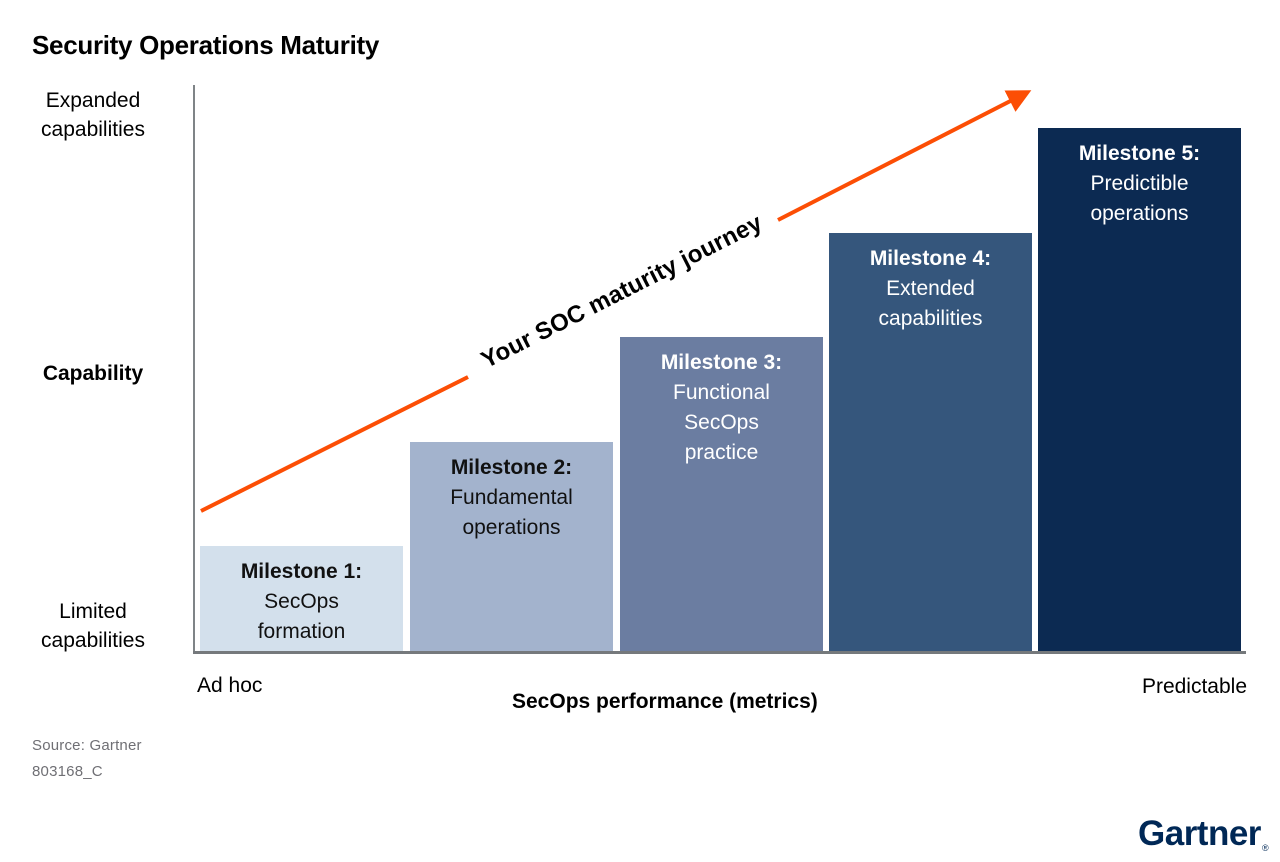  I want to click on bar-milestone-5: Milestone 5: Predictible operations, so click(1139, 389).